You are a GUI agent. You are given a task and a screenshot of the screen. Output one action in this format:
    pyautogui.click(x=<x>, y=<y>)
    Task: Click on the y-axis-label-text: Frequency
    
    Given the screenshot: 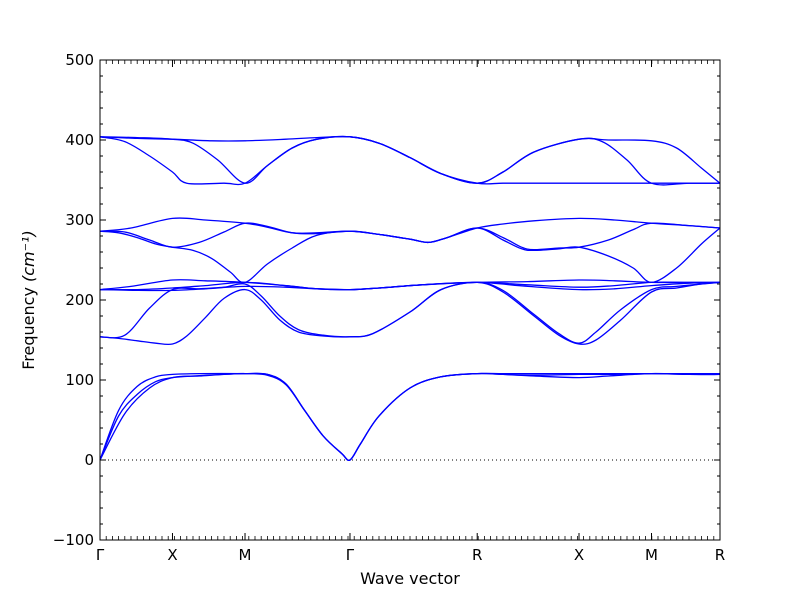 What is the action you would take?
    pyautogui.click(x=28, y=328)
    